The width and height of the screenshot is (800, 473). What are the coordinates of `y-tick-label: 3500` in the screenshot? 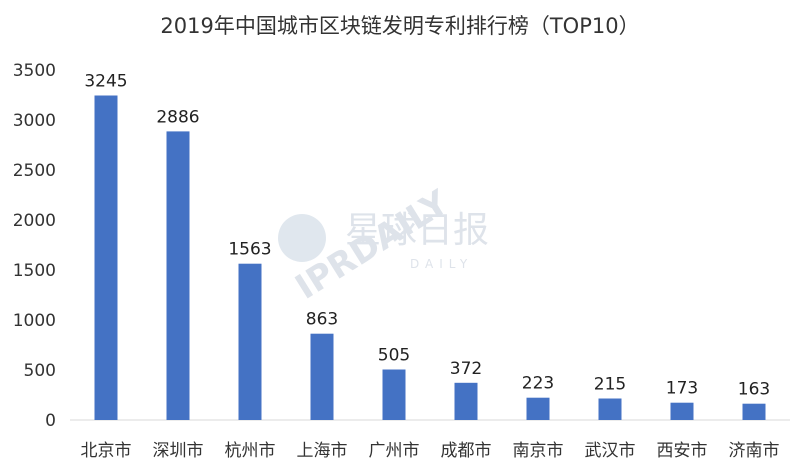 It's located at (34, 71).